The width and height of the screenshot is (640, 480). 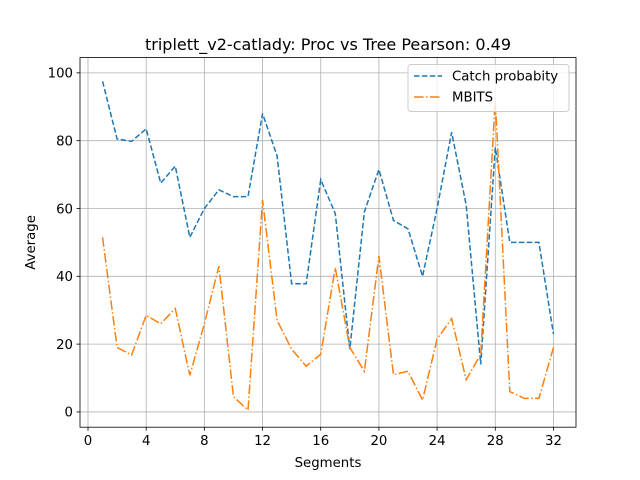 I want to click on y-tick-label: 60, so click(x=64, y=209).